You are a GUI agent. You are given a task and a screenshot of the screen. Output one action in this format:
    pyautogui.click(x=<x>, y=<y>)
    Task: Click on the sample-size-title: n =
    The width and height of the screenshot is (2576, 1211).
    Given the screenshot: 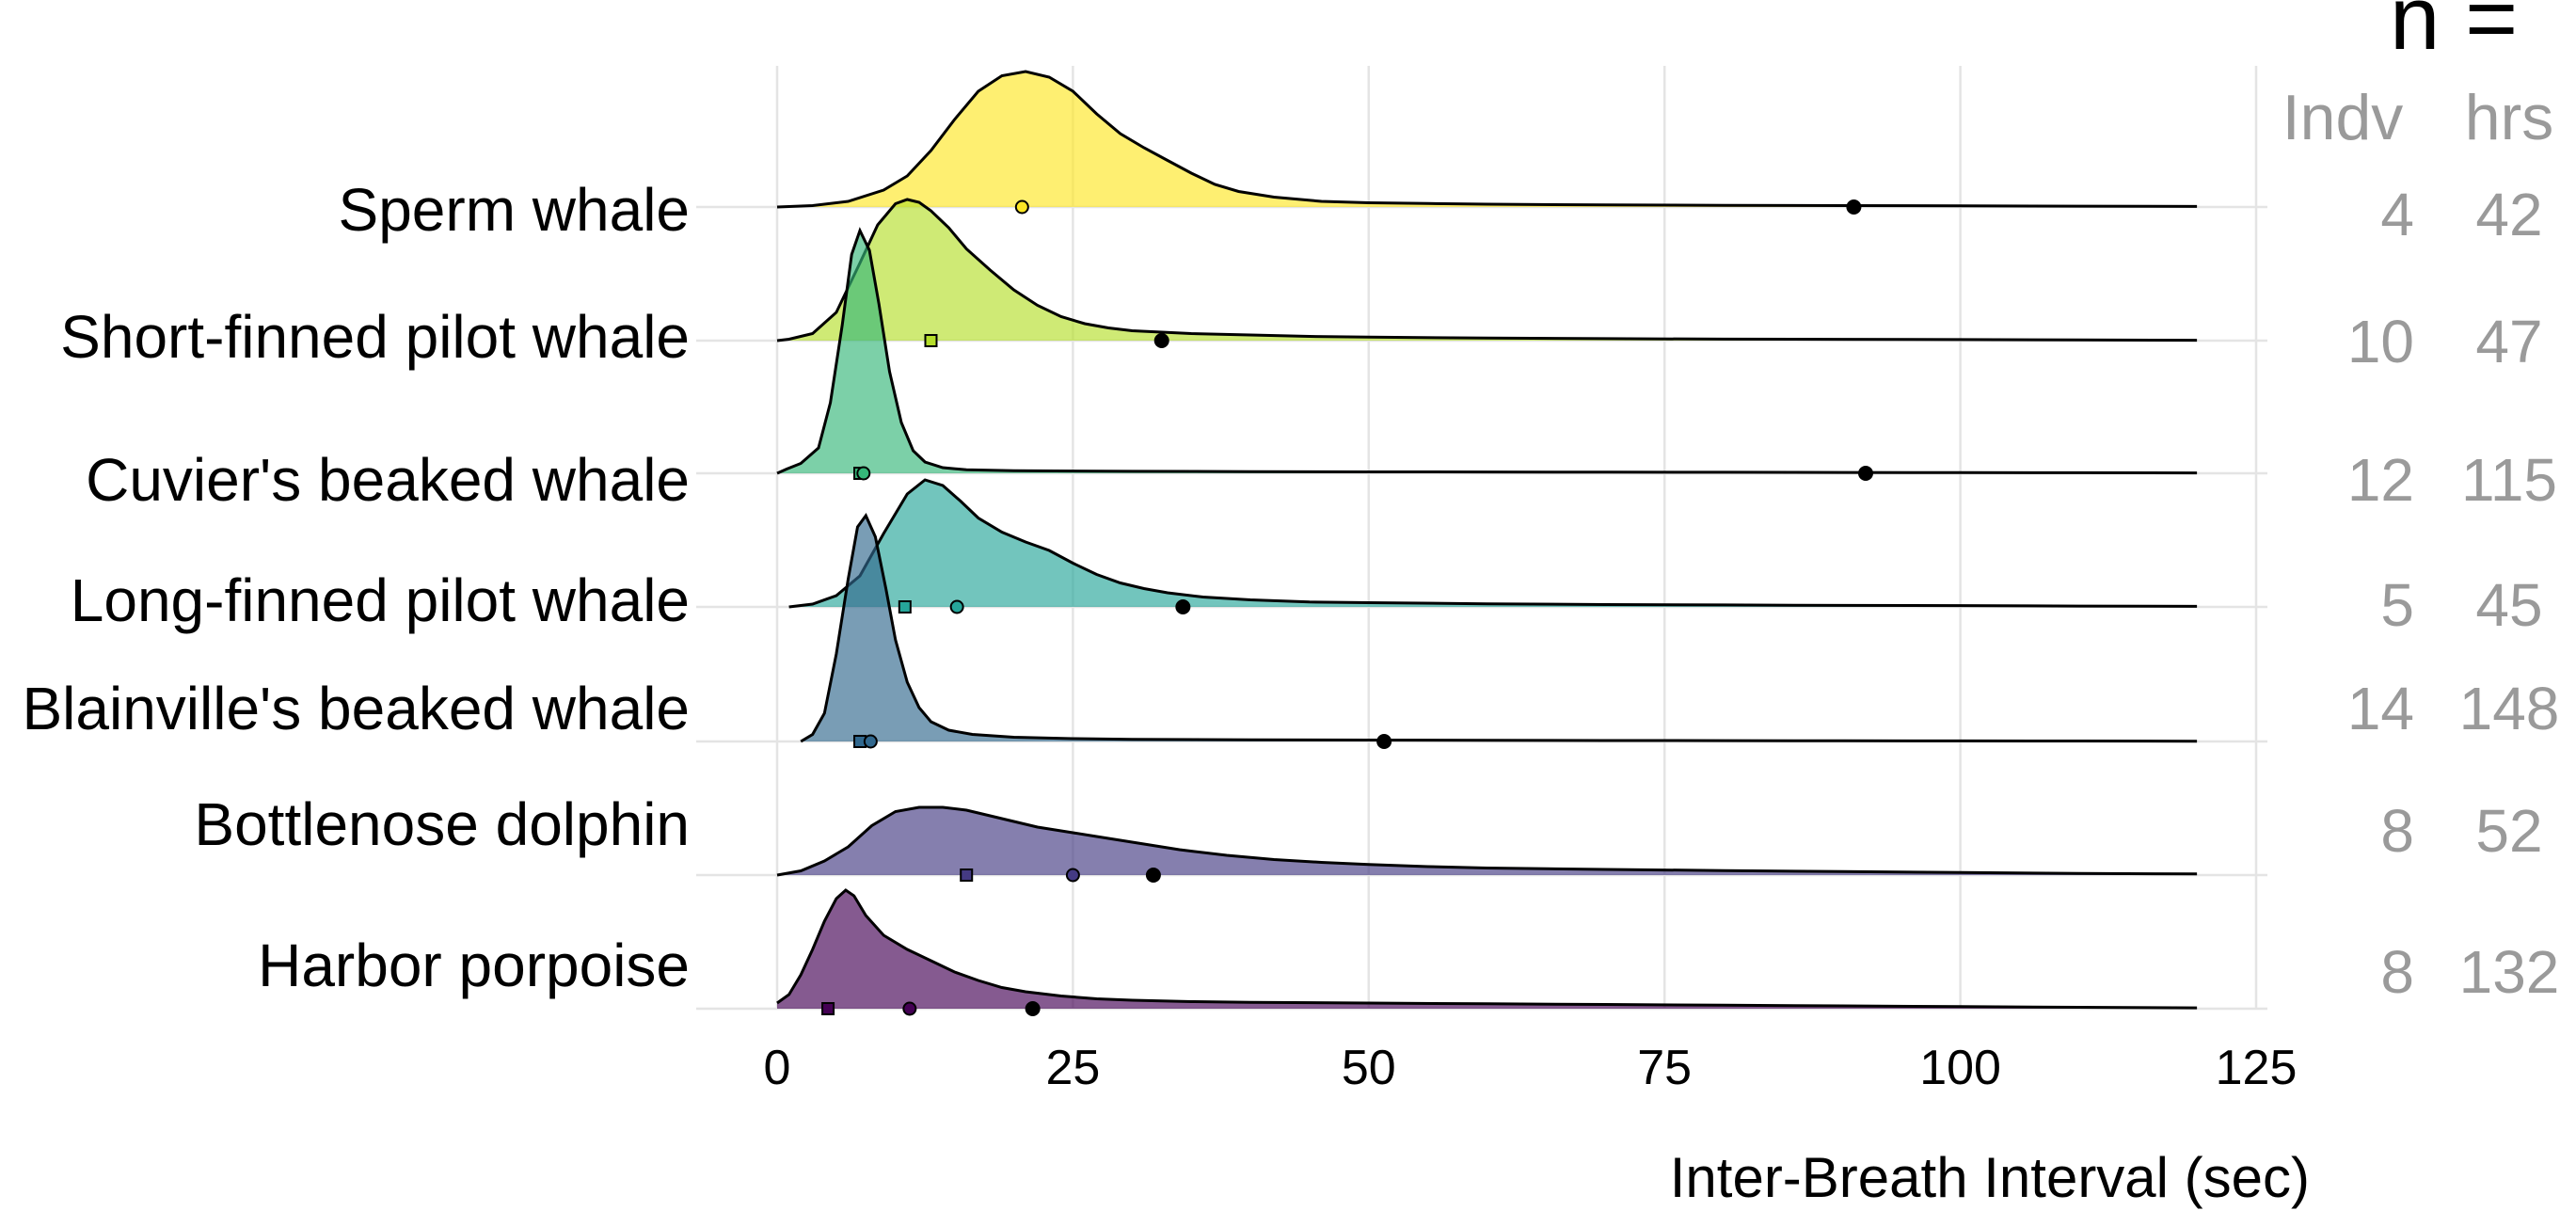 What is the action you would take?
    pyautogui.click(x=2454, y=34)
    